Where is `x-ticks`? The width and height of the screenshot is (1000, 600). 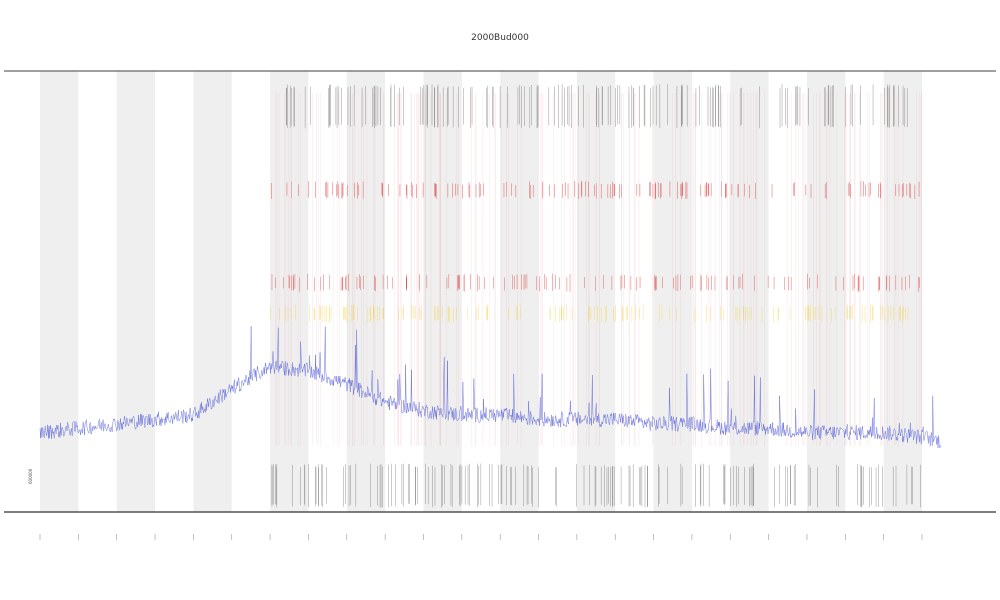
x-ticks is located at coordinates (481, 537).